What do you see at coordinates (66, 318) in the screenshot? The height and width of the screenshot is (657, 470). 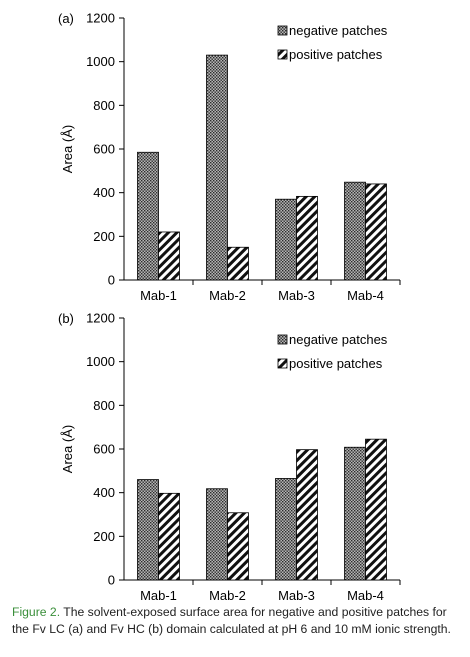 I see `panel-label: (b)` at bounding box center [66, 318].